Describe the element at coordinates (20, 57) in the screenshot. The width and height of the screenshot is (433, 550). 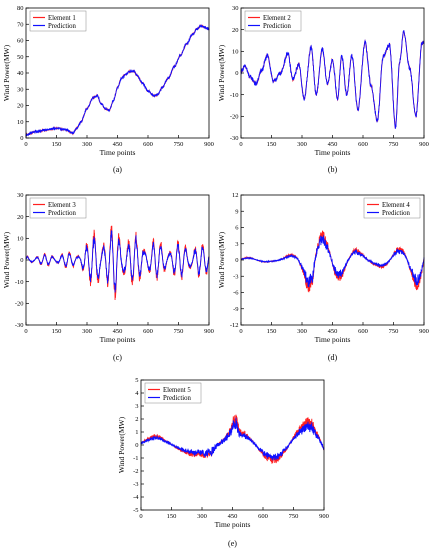
I see `y-tick-label: 50` at that location.